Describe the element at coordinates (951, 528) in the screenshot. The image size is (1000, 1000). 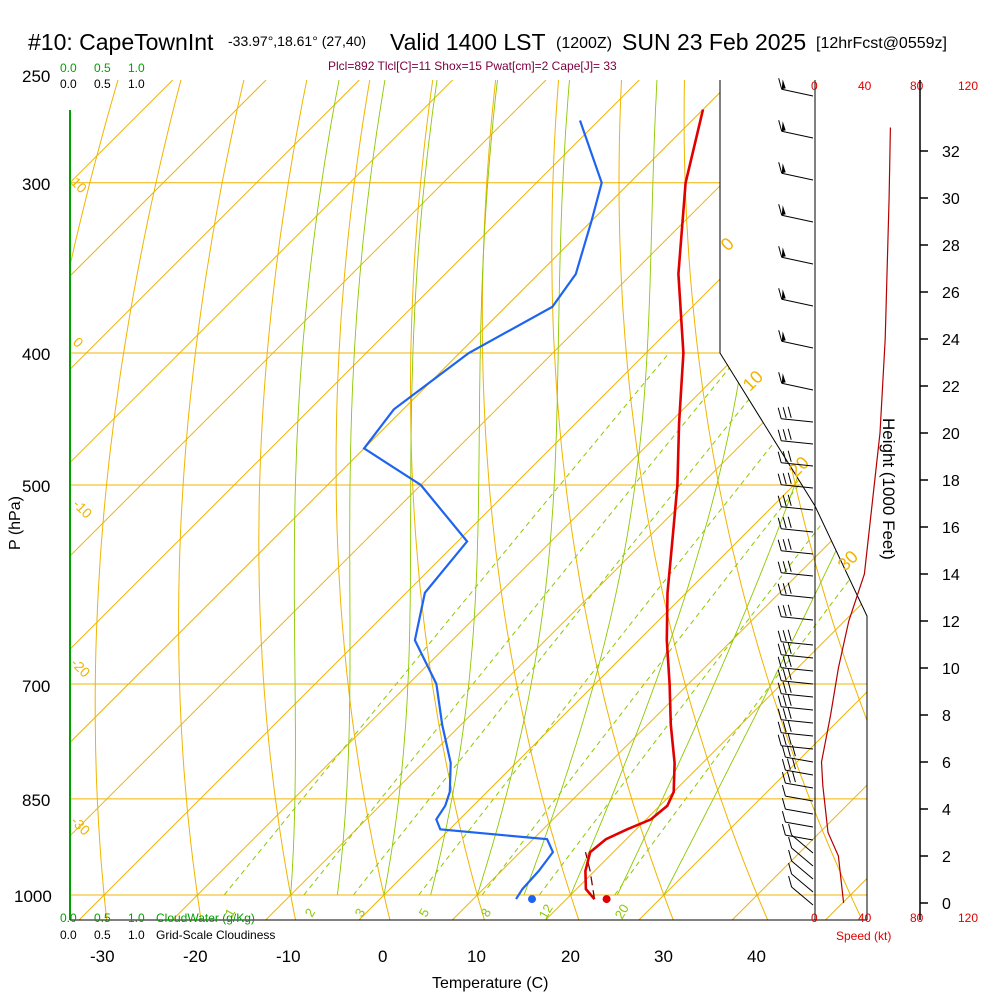
I see `height-tick: 16` at that location.